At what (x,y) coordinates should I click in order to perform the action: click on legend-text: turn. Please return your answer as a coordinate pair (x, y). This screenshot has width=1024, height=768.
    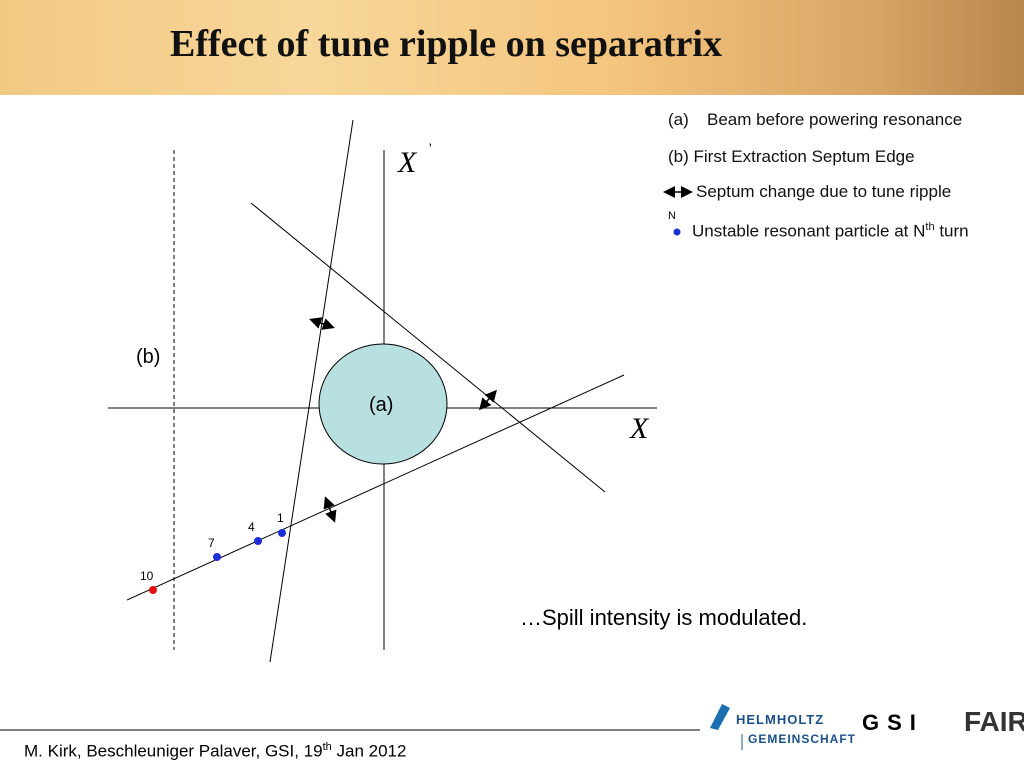
    Looking at the image, I should click on (951, 231).